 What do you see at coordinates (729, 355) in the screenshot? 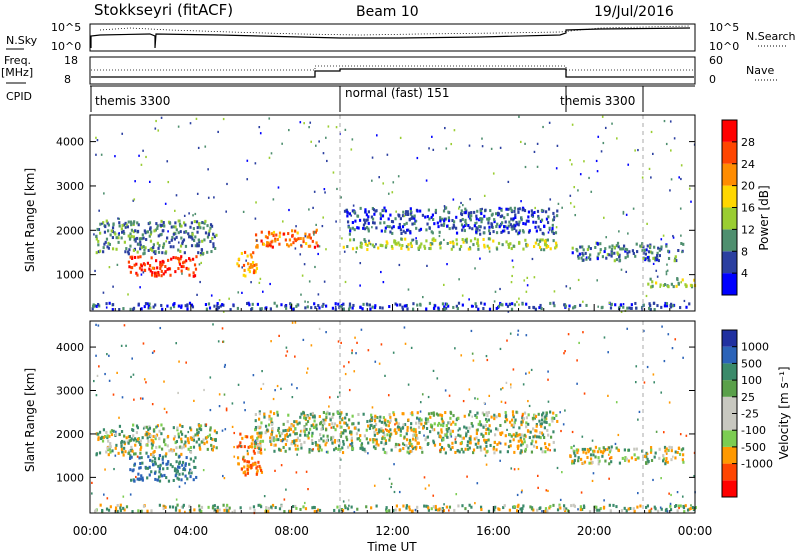
I see `colorbar-swatch` at bounding box center [729, 355].